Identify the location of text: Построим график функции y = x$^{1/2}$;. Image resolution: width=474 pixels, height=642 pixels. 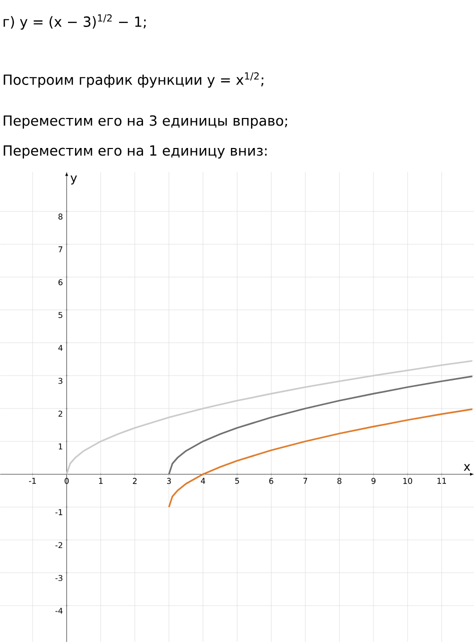
(134, 80).